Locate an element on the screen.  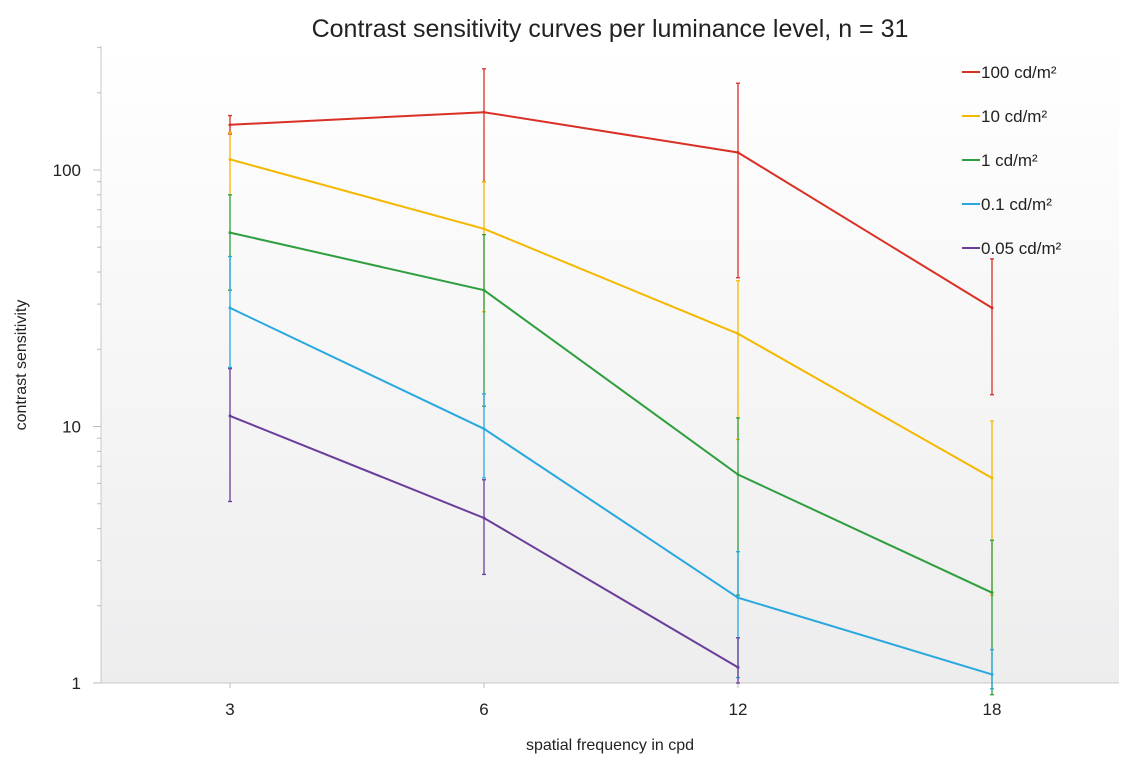
legend-label: 10 cd/m² is located at coordinates (1014, 116).